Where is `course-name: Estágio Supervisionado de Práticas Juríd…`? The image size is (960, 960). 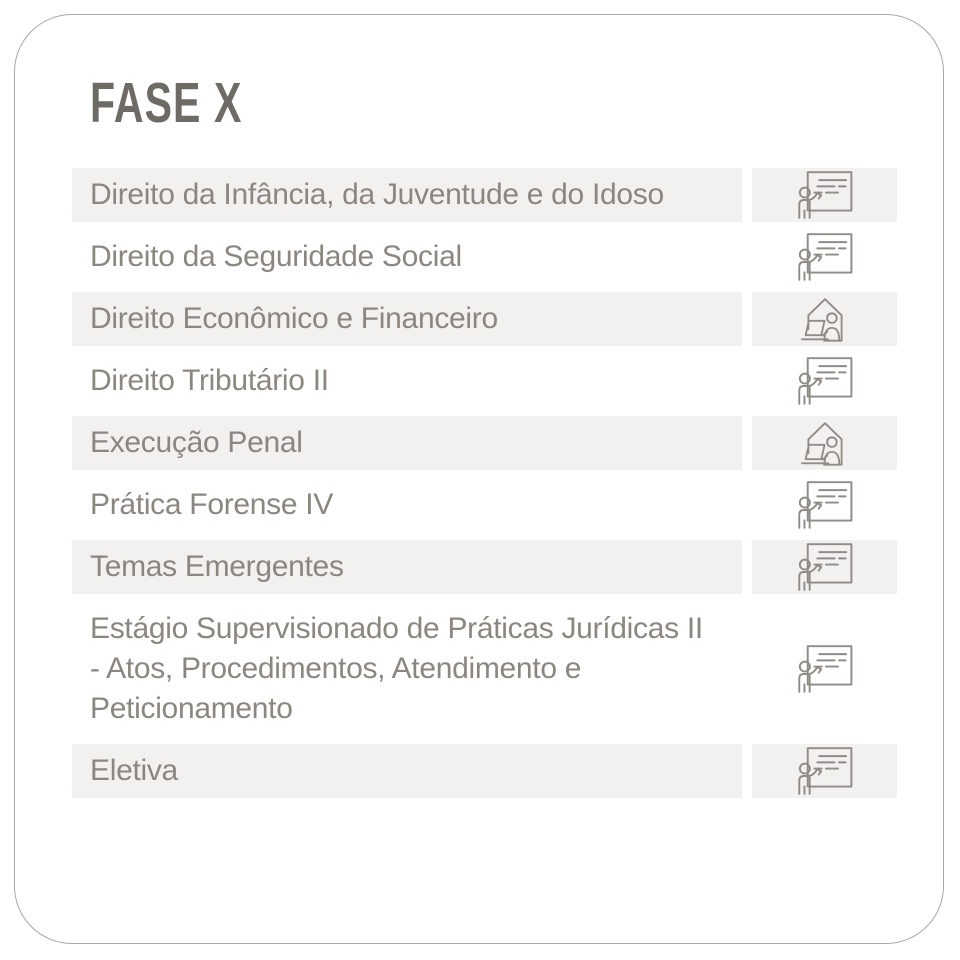
course-name: Estágio Supervisionado de Práticas Juríd… is located at coordinates (396, 668).